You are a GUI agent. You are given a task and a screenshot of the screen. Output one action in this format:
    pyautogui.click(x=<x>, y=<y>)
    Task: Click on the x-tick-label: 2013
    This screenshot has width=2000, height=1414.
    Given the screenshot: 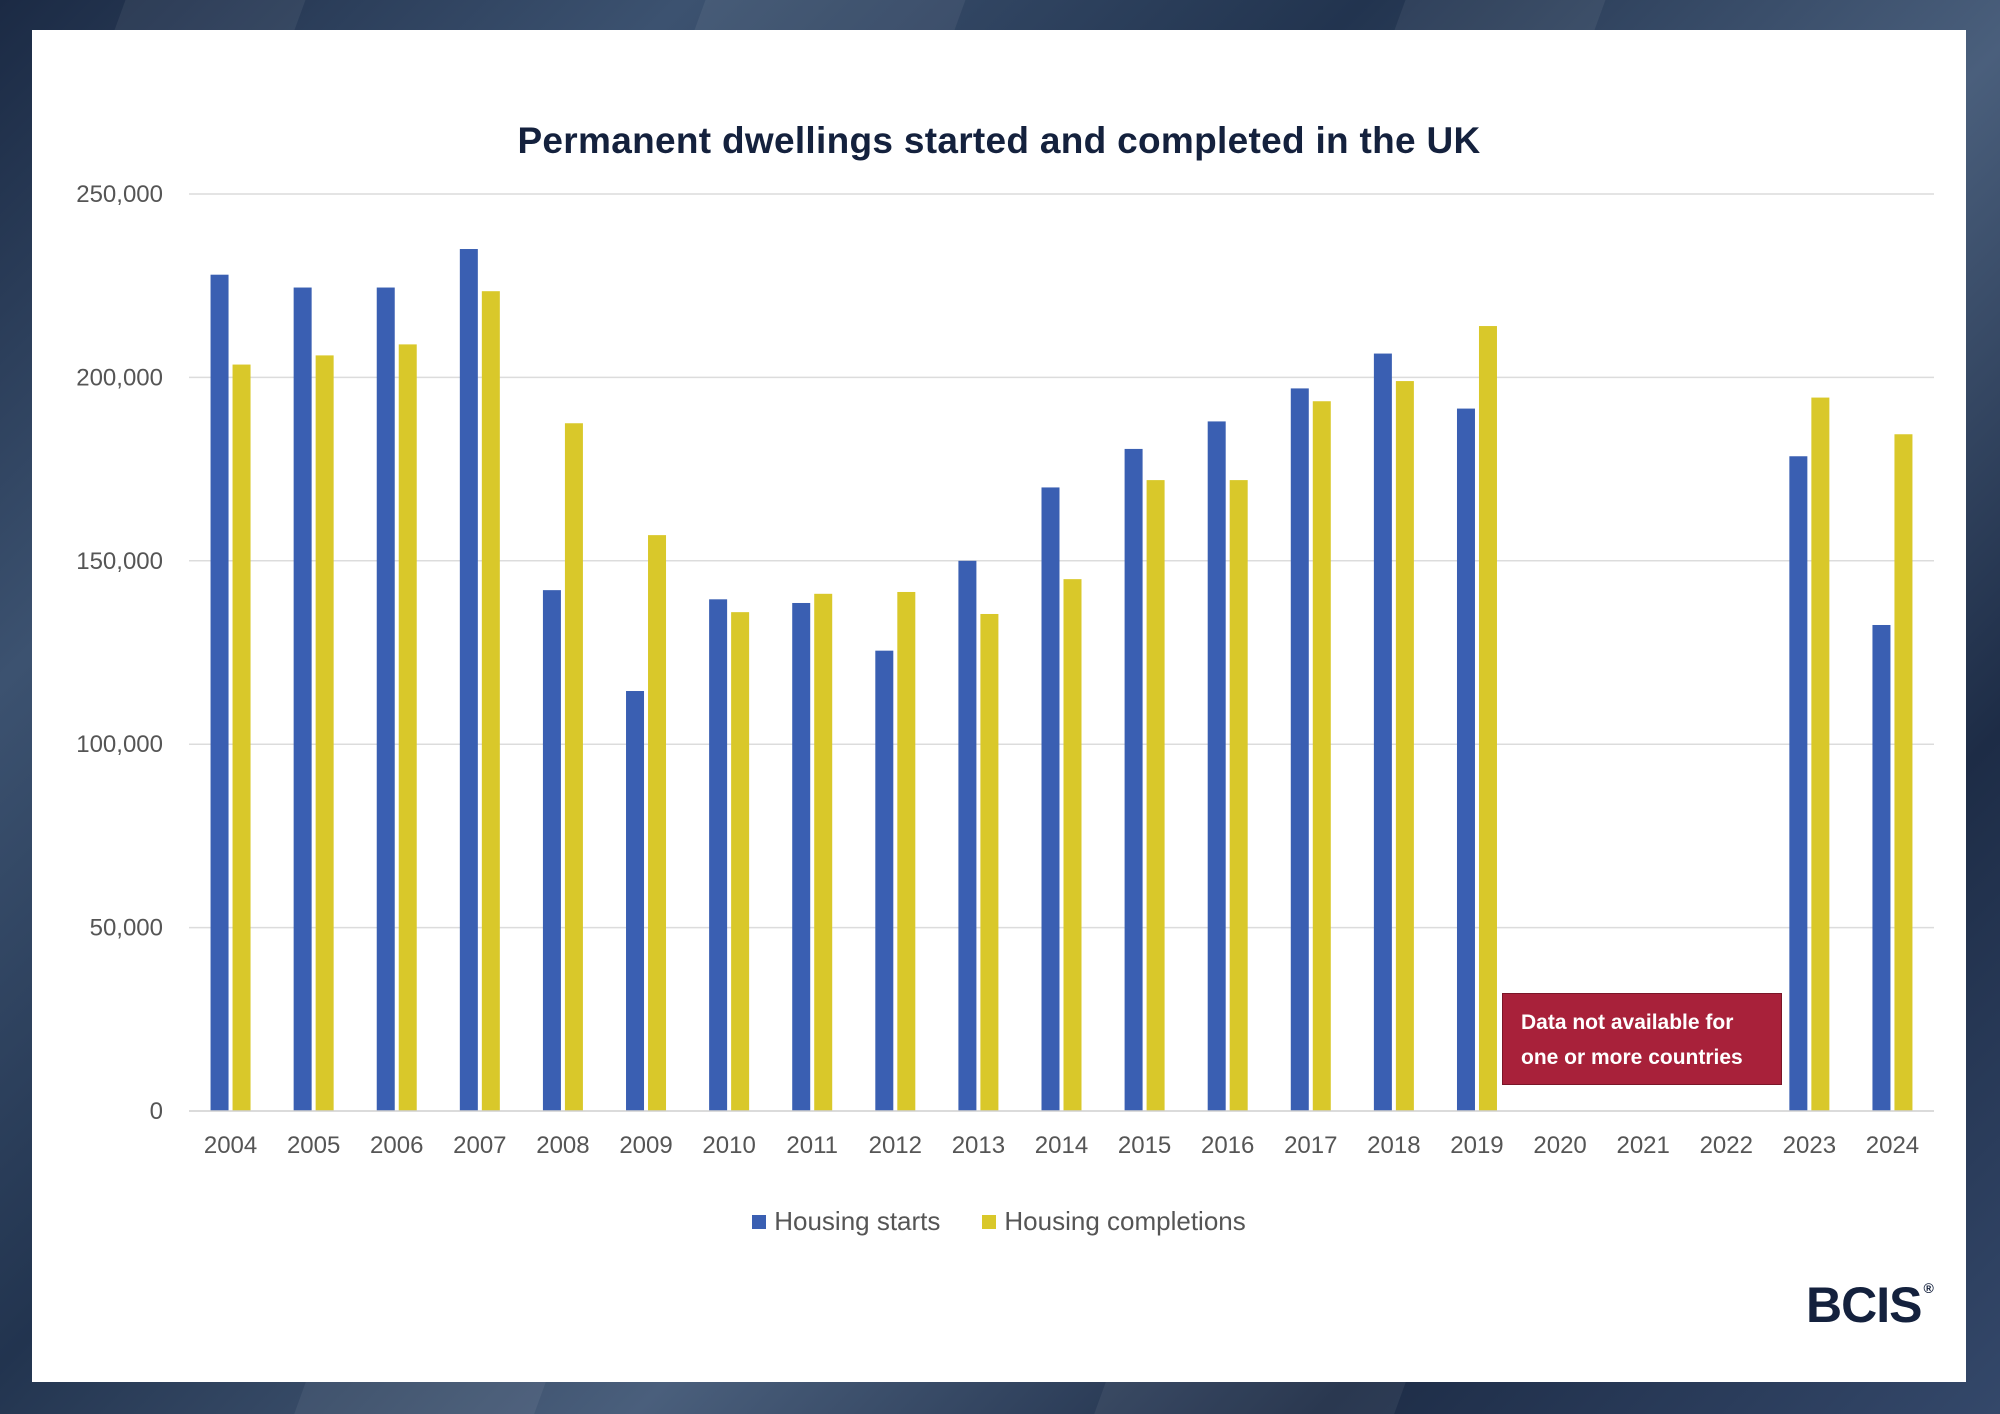 What is the action you would take?
    pyautogui.click(x=978, y=1145)
    